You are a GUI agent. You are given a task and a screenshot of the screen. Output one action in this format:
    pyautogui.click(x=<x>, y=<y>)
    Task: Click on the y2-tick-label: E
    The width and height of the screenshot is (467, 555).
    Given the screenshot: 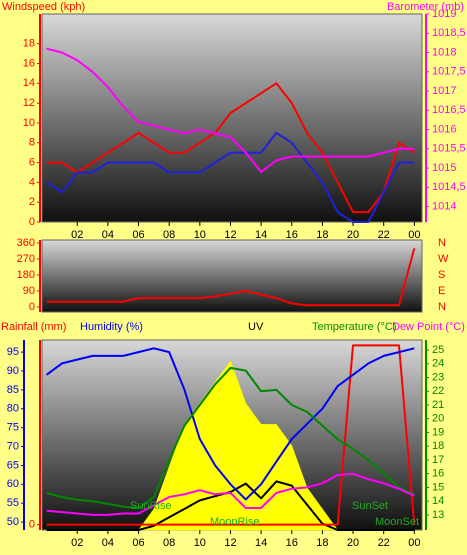 What is the action you would take?
    pyautogui.click(x=441, y=291)
    